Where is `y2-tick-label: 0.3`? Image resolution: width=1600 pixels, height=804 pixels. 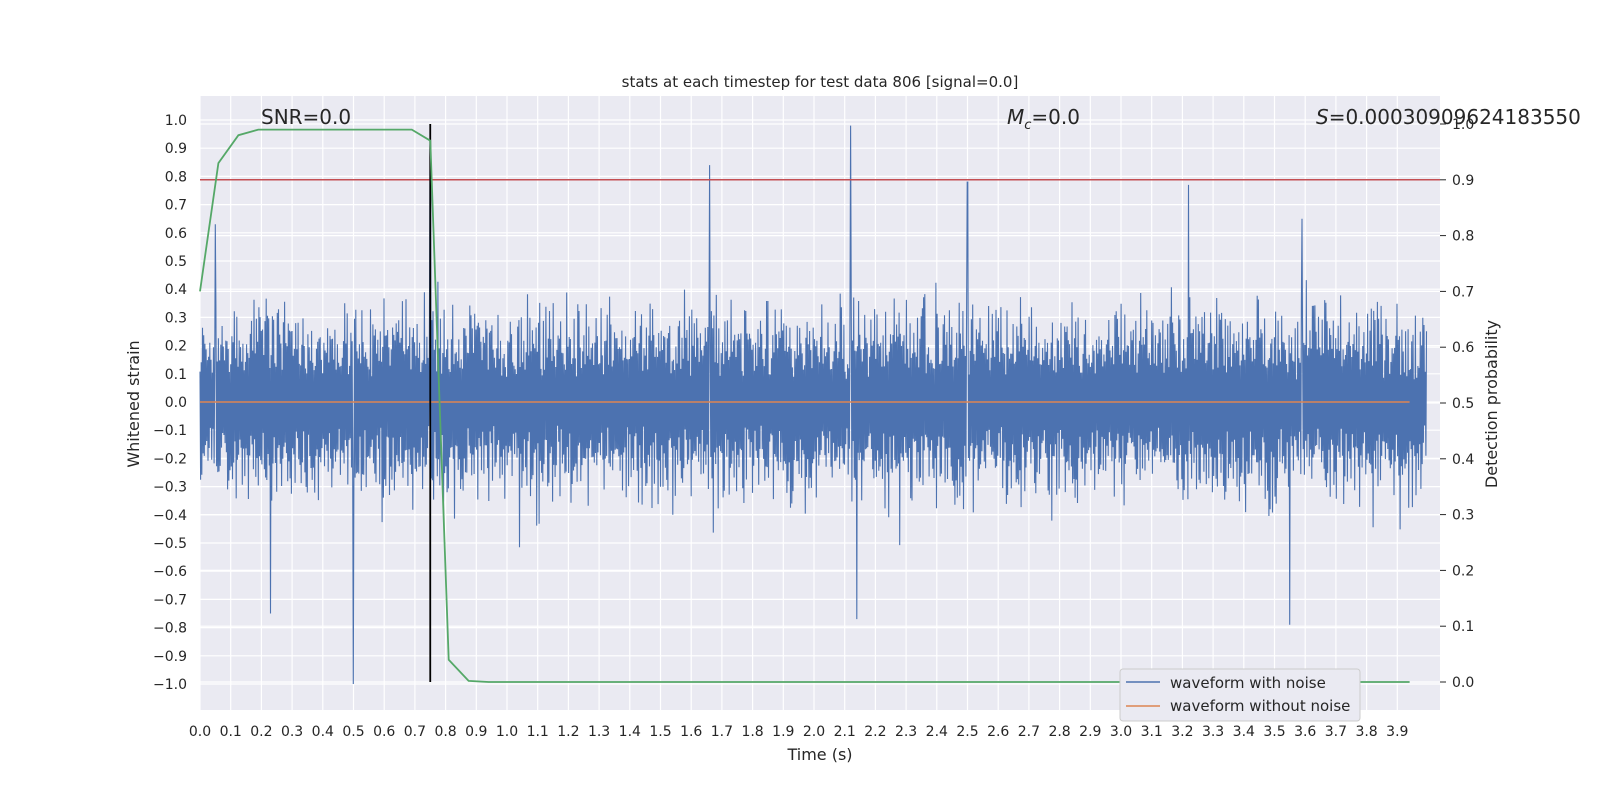
y2-tick-label: 0.3 is located at coordinates (1463, 516).